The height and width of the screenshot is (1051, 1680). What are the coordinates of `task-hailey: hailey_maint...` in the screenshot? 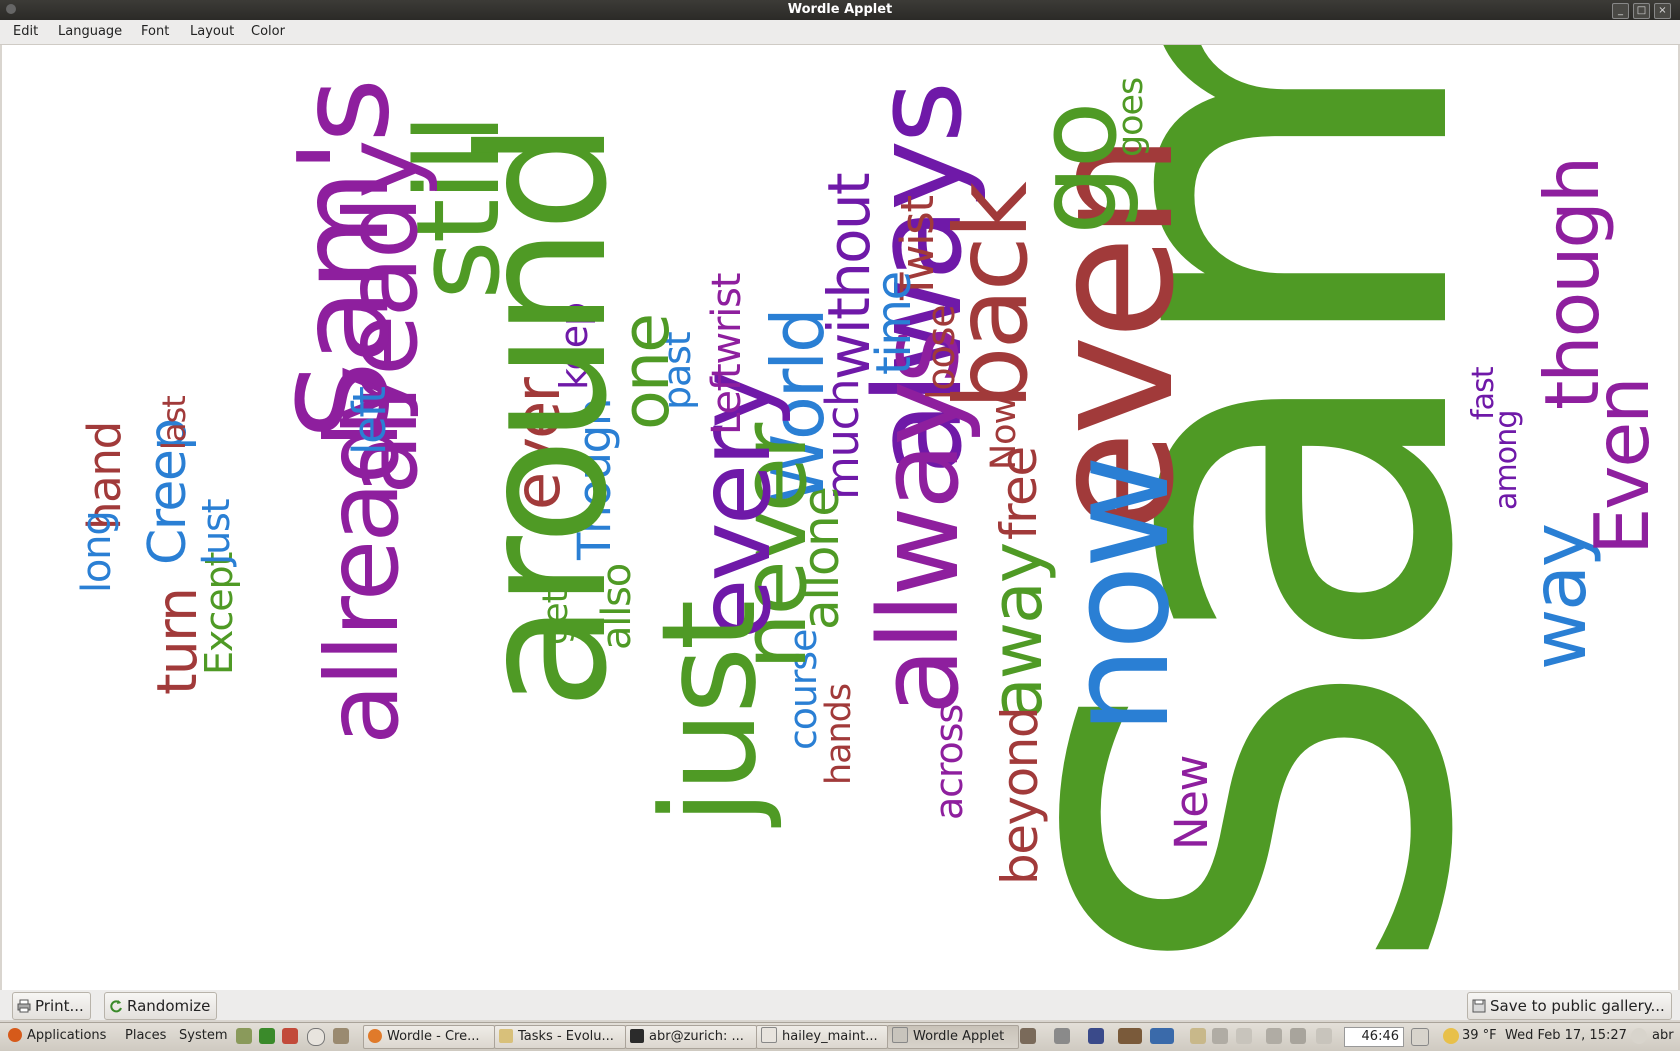 It's located at (822, 1037).